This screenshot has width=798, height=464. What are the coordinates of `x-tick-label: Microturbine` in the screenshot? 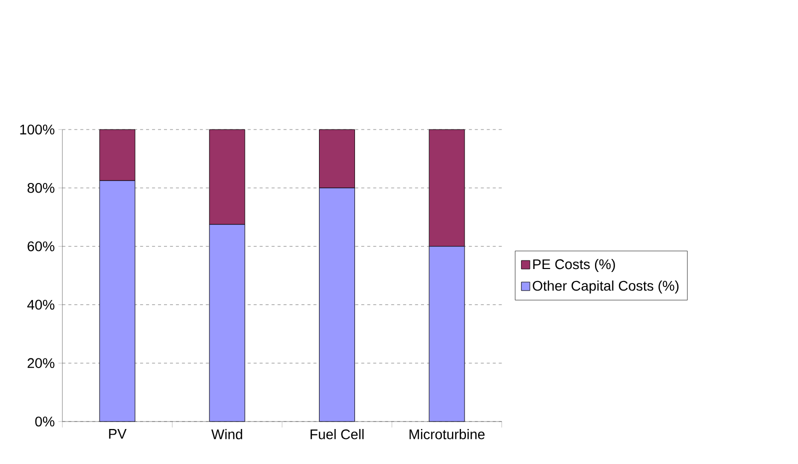 It's located at (447, 434).